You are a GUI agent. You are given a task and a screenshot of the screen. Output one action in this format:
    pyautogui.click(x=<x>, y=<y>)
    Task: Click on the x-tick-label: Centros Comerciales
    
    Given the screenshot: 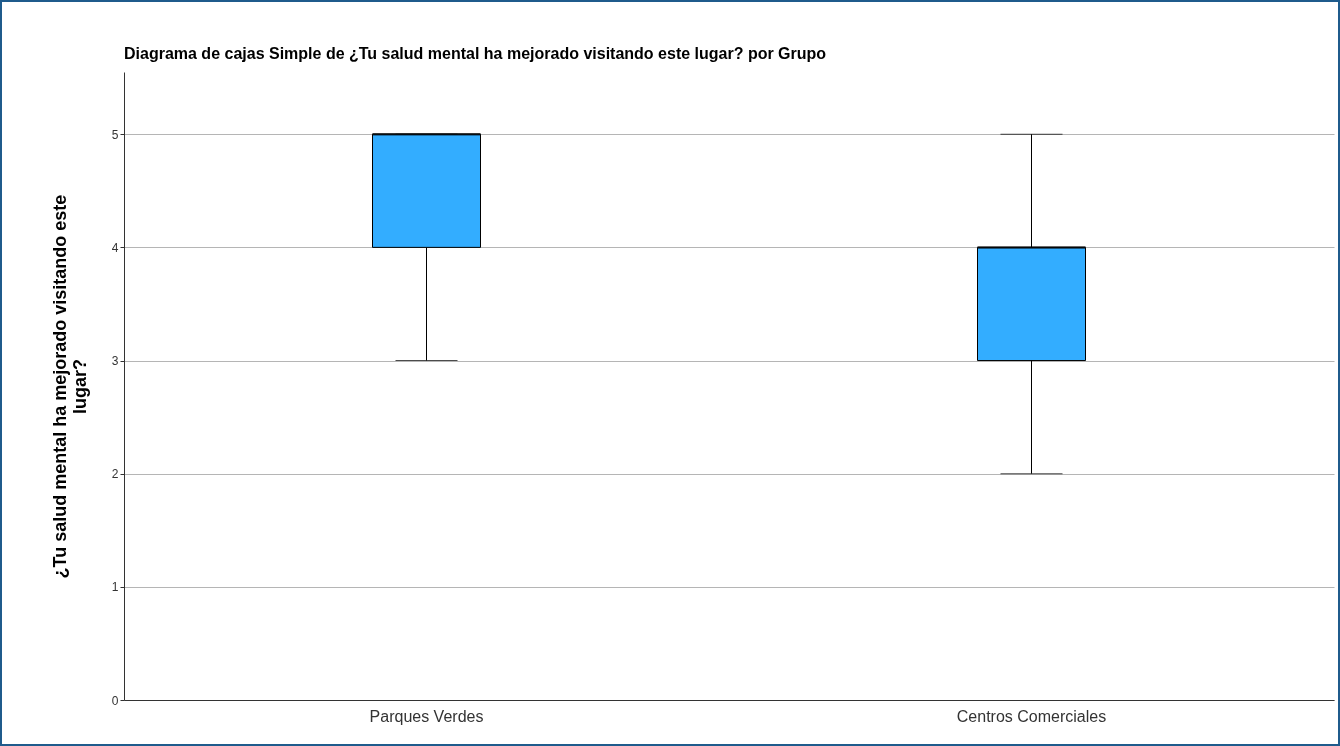 What is the action you would take?
    pyautogui.click(x=1031, y=716)
    